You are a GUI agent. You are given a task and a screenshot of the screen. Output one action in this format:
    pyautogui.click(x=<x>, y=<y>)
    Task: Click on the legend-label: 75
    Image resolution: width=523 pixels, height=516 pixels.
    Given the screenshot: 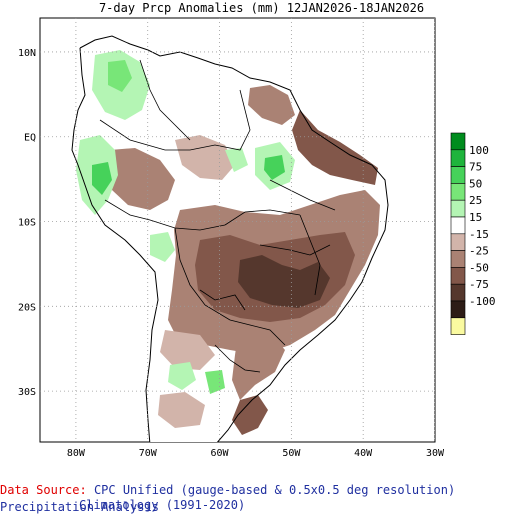 What is the action you would take?
    pyautogui.click(x=475, y=167)
    